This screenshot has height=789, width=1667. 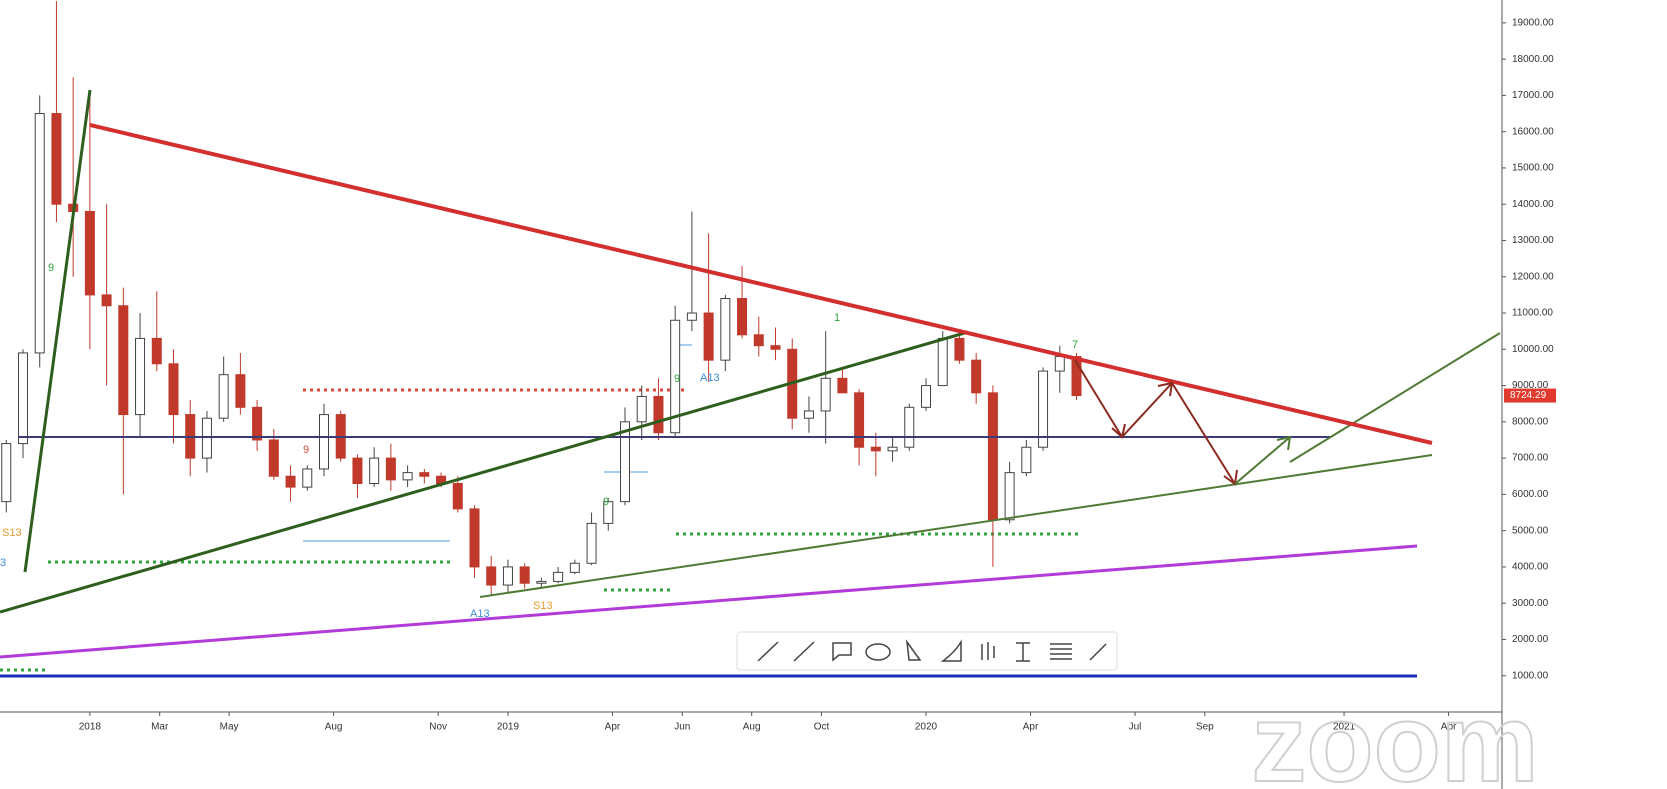 I want to click on measure-tool, so click(x=1023, y=652).